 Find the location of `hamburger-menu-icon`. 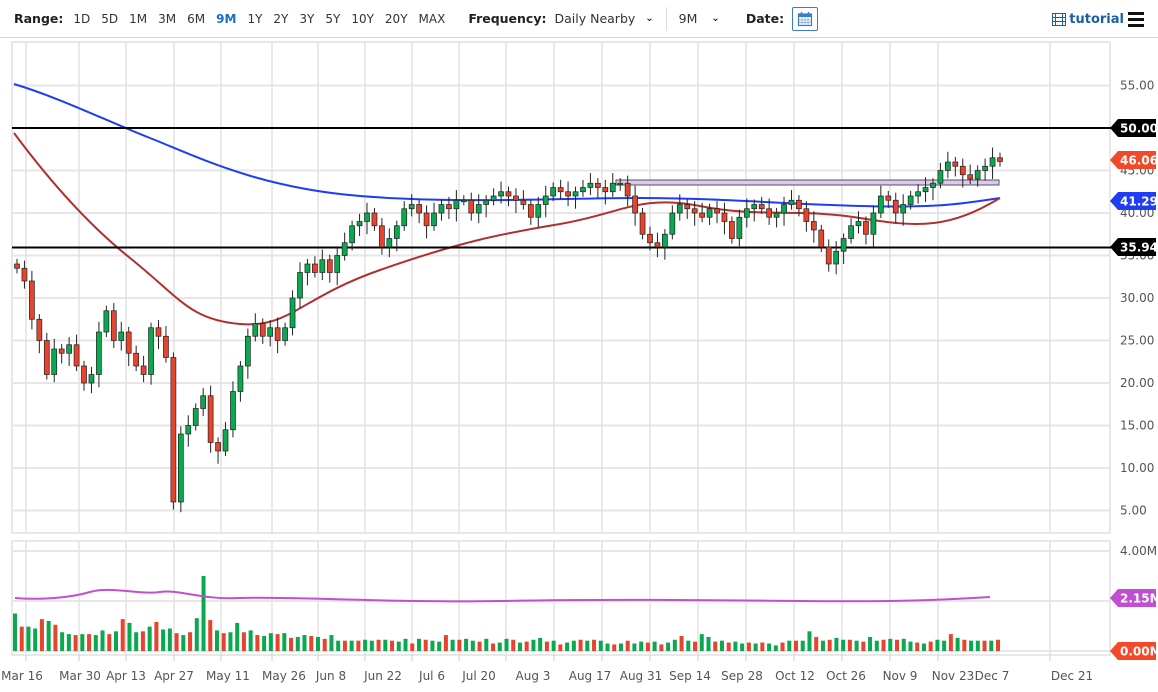

hamburger-menu-icon is located at coordinates (1136, 21).